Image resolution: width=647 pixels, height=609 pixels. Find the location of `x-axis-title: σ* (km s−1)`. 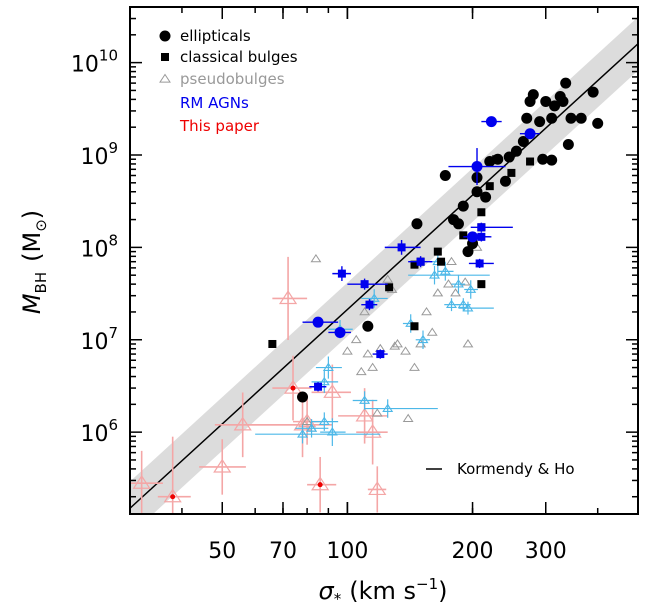

x-axis-title: σ* (km s−1) is located at coordinates (383, 591).